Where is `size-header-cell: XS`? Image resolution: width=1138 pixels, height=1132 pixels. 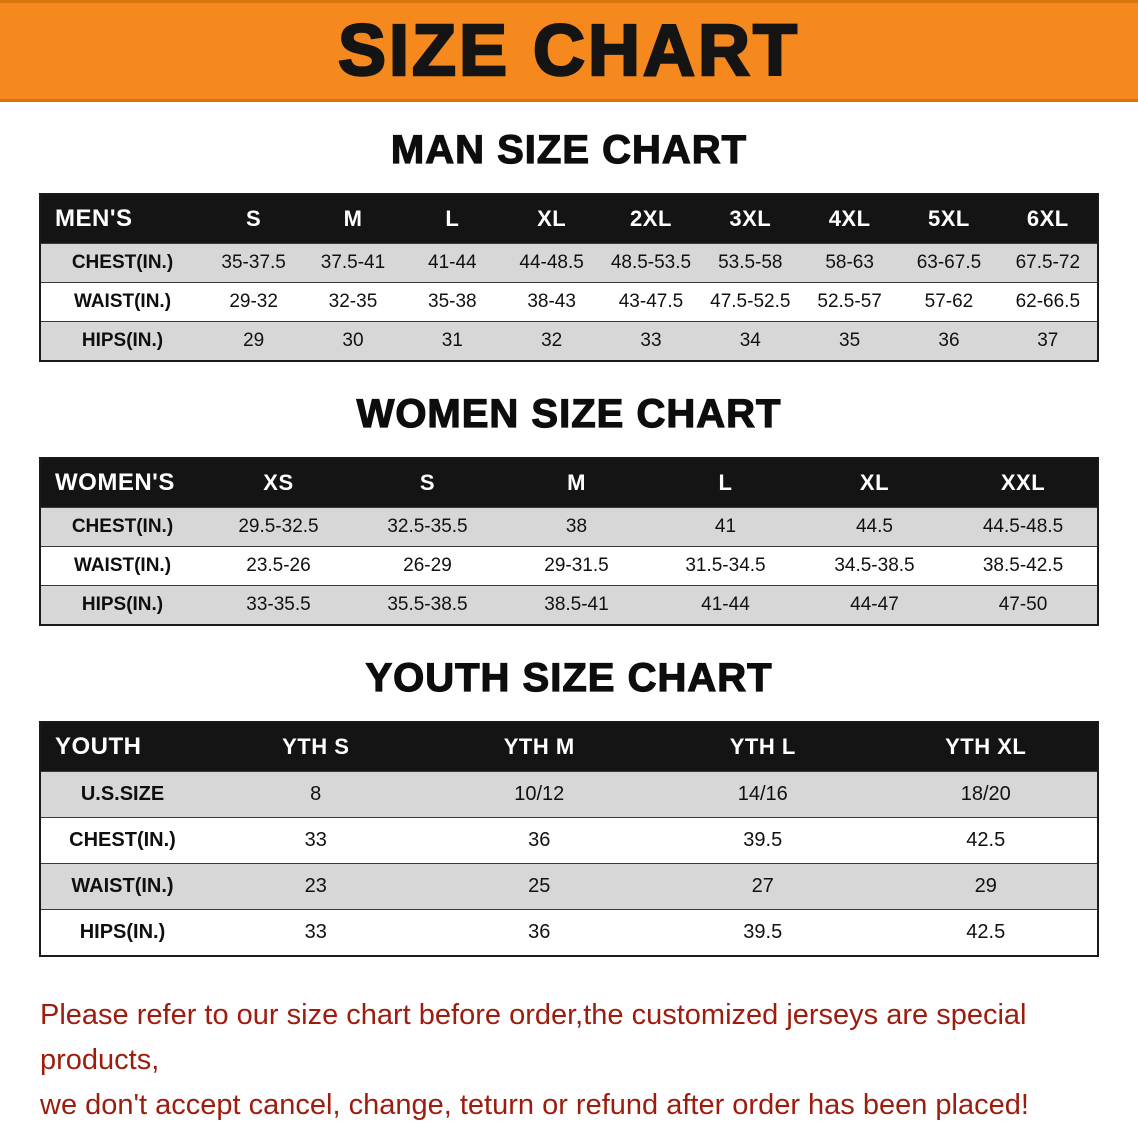
size-header-cell: XS is located at coordinates (278, 483).